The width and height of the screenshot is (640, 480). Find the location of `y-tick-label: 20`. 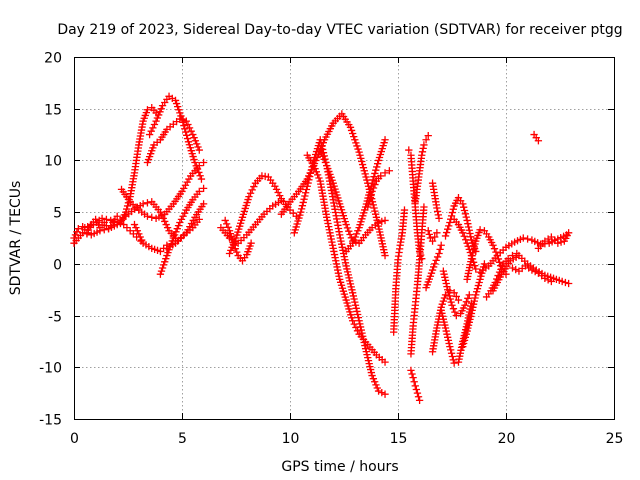

y-tick-label: 20 is located at coordinates (53, 59).